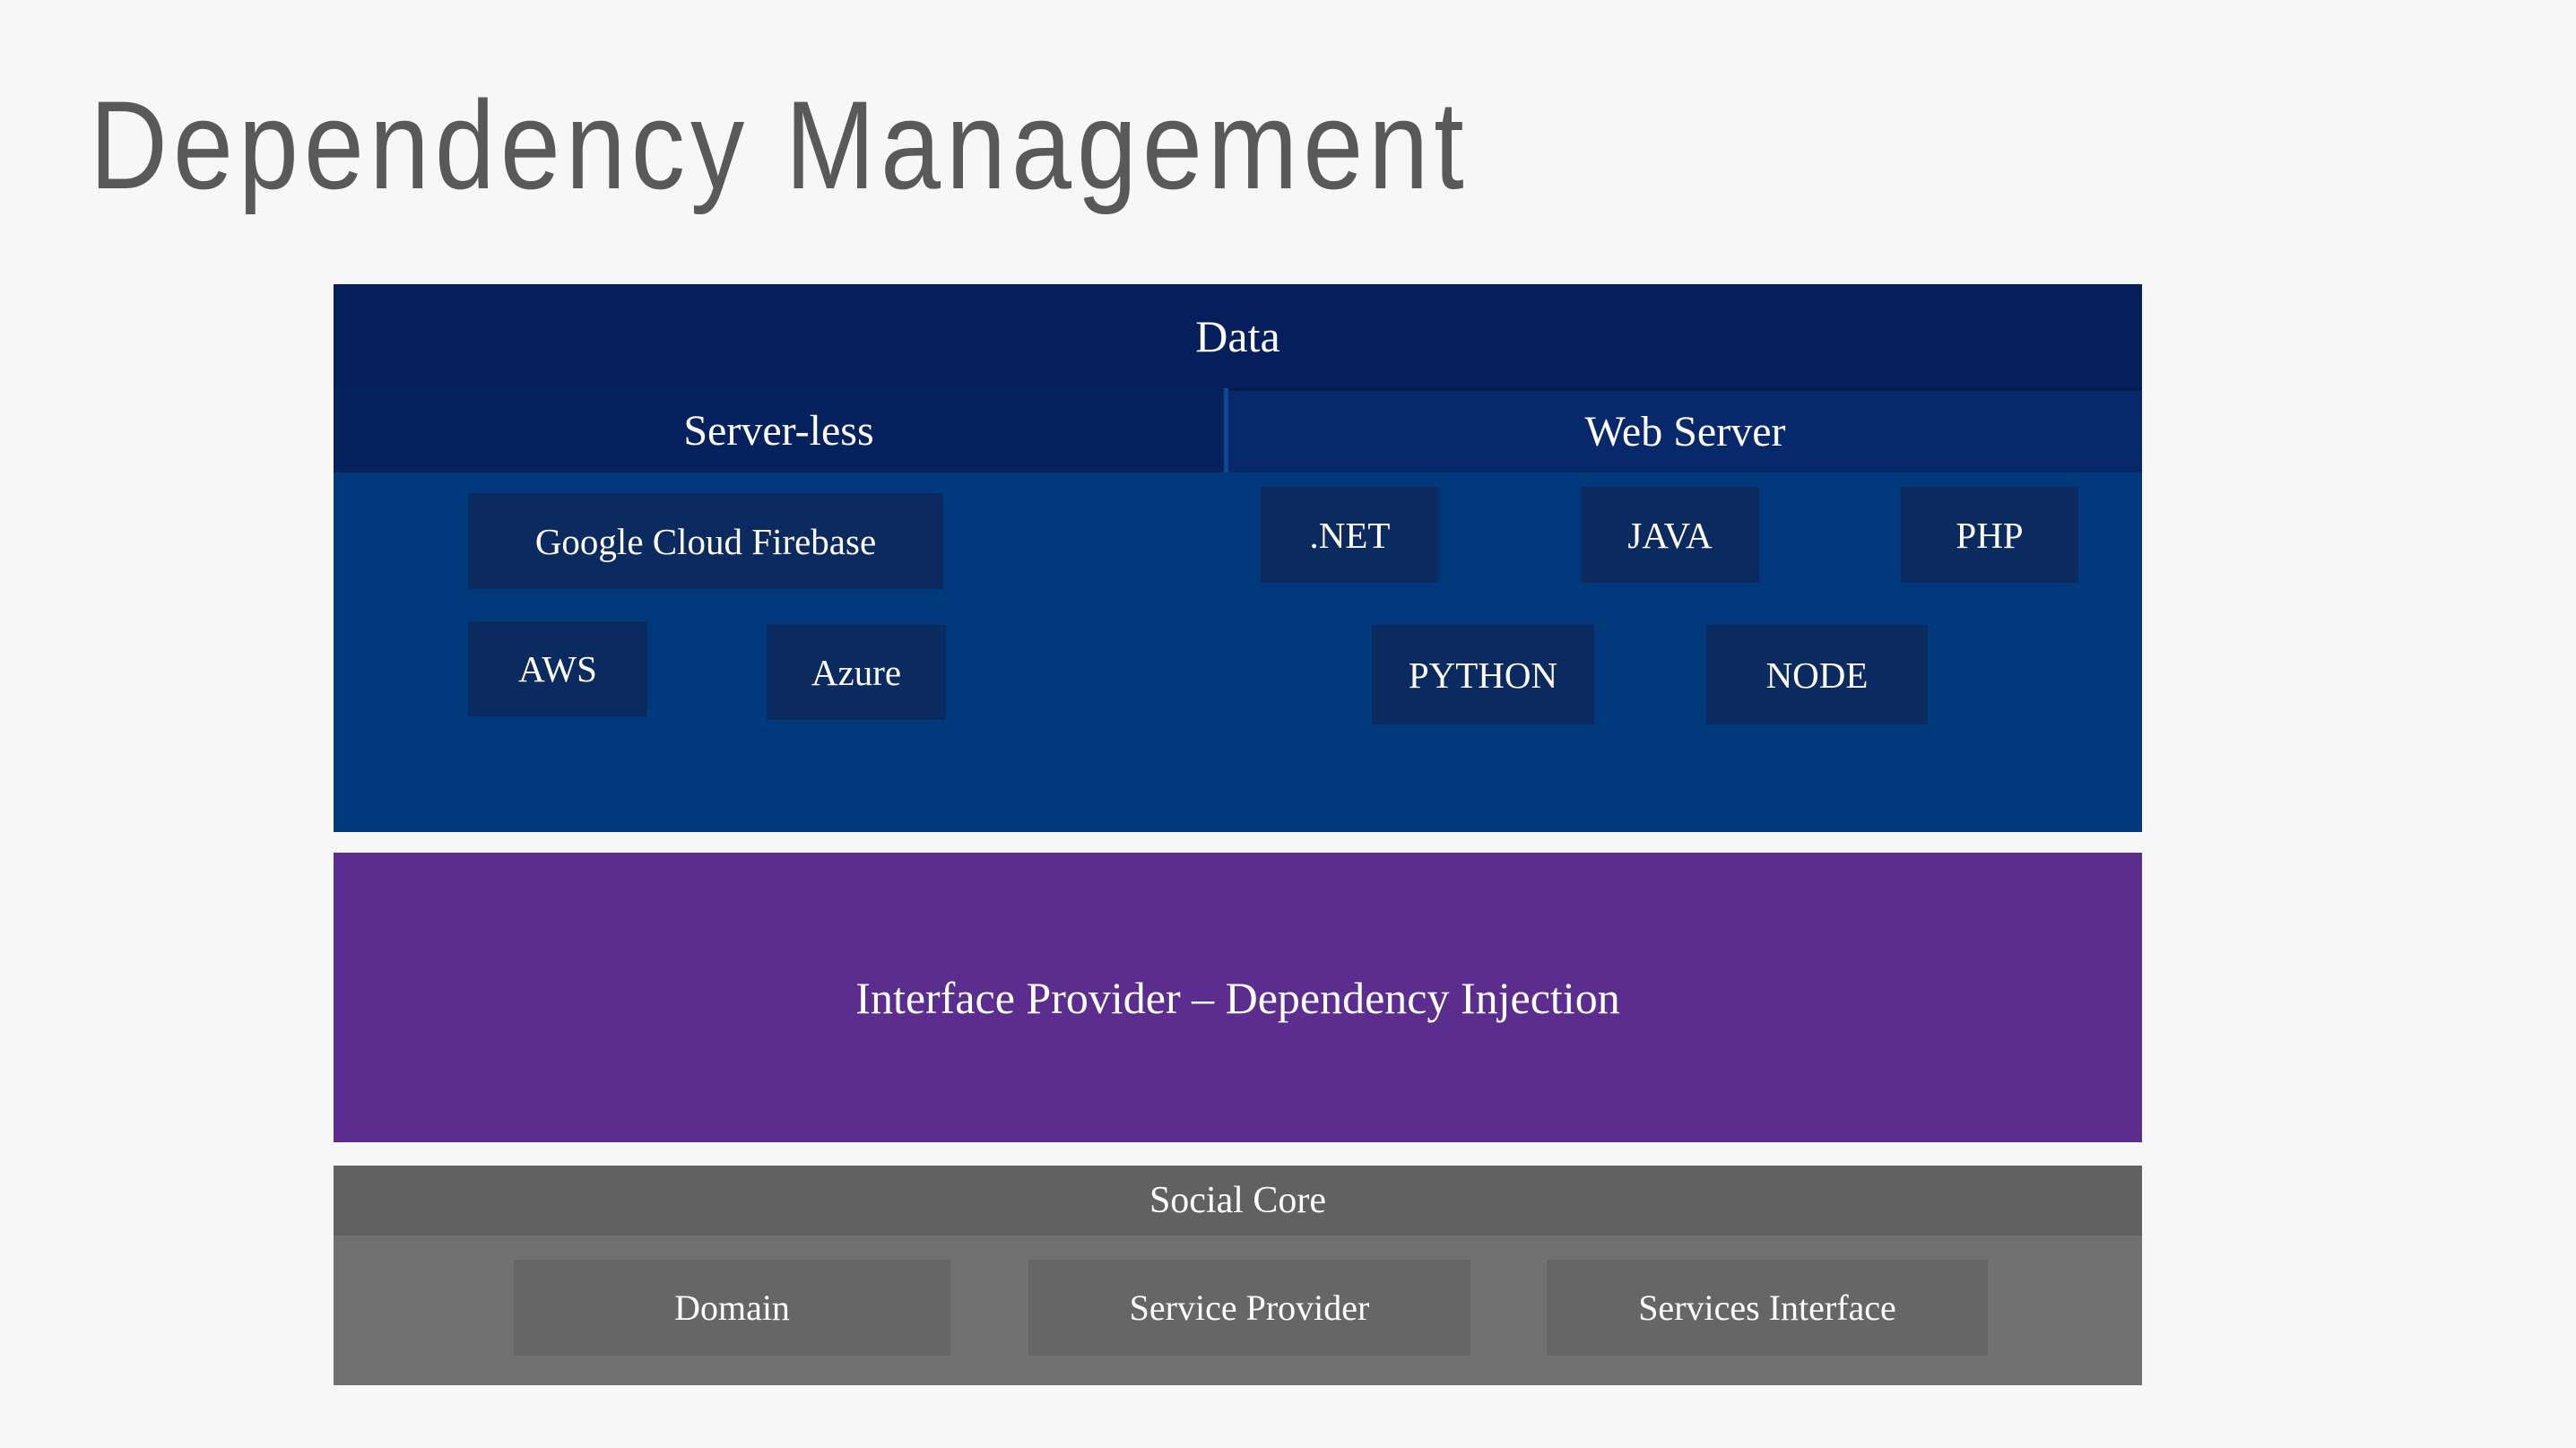 This screenshot has width=2576, height=1448. Describe the element at coordinates (1685, 431) in the screenshot. I see `webserver-header: Web Server` at that location.